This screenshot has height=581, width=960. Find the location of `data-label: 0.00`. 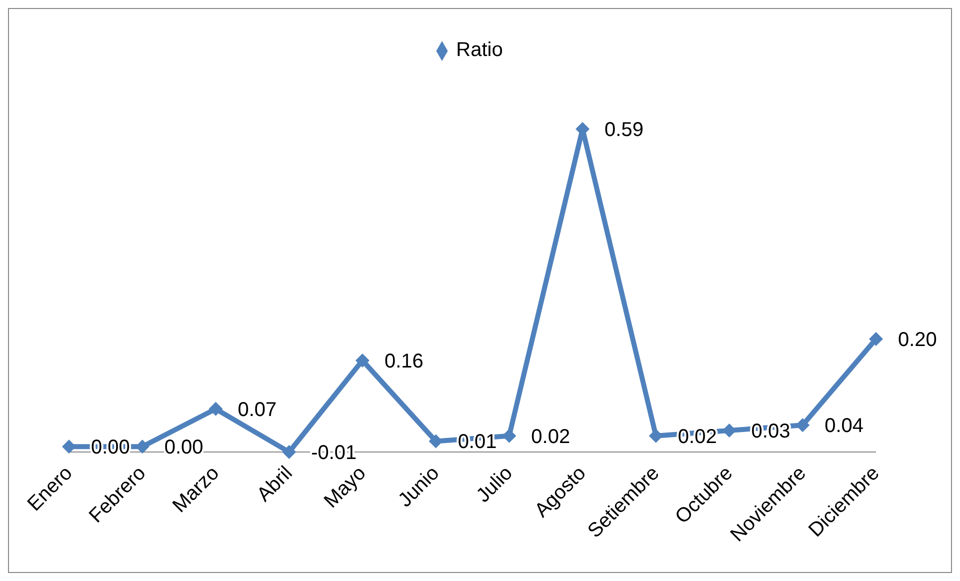

data-label: 0.00 is located at coordinates (184, 447).